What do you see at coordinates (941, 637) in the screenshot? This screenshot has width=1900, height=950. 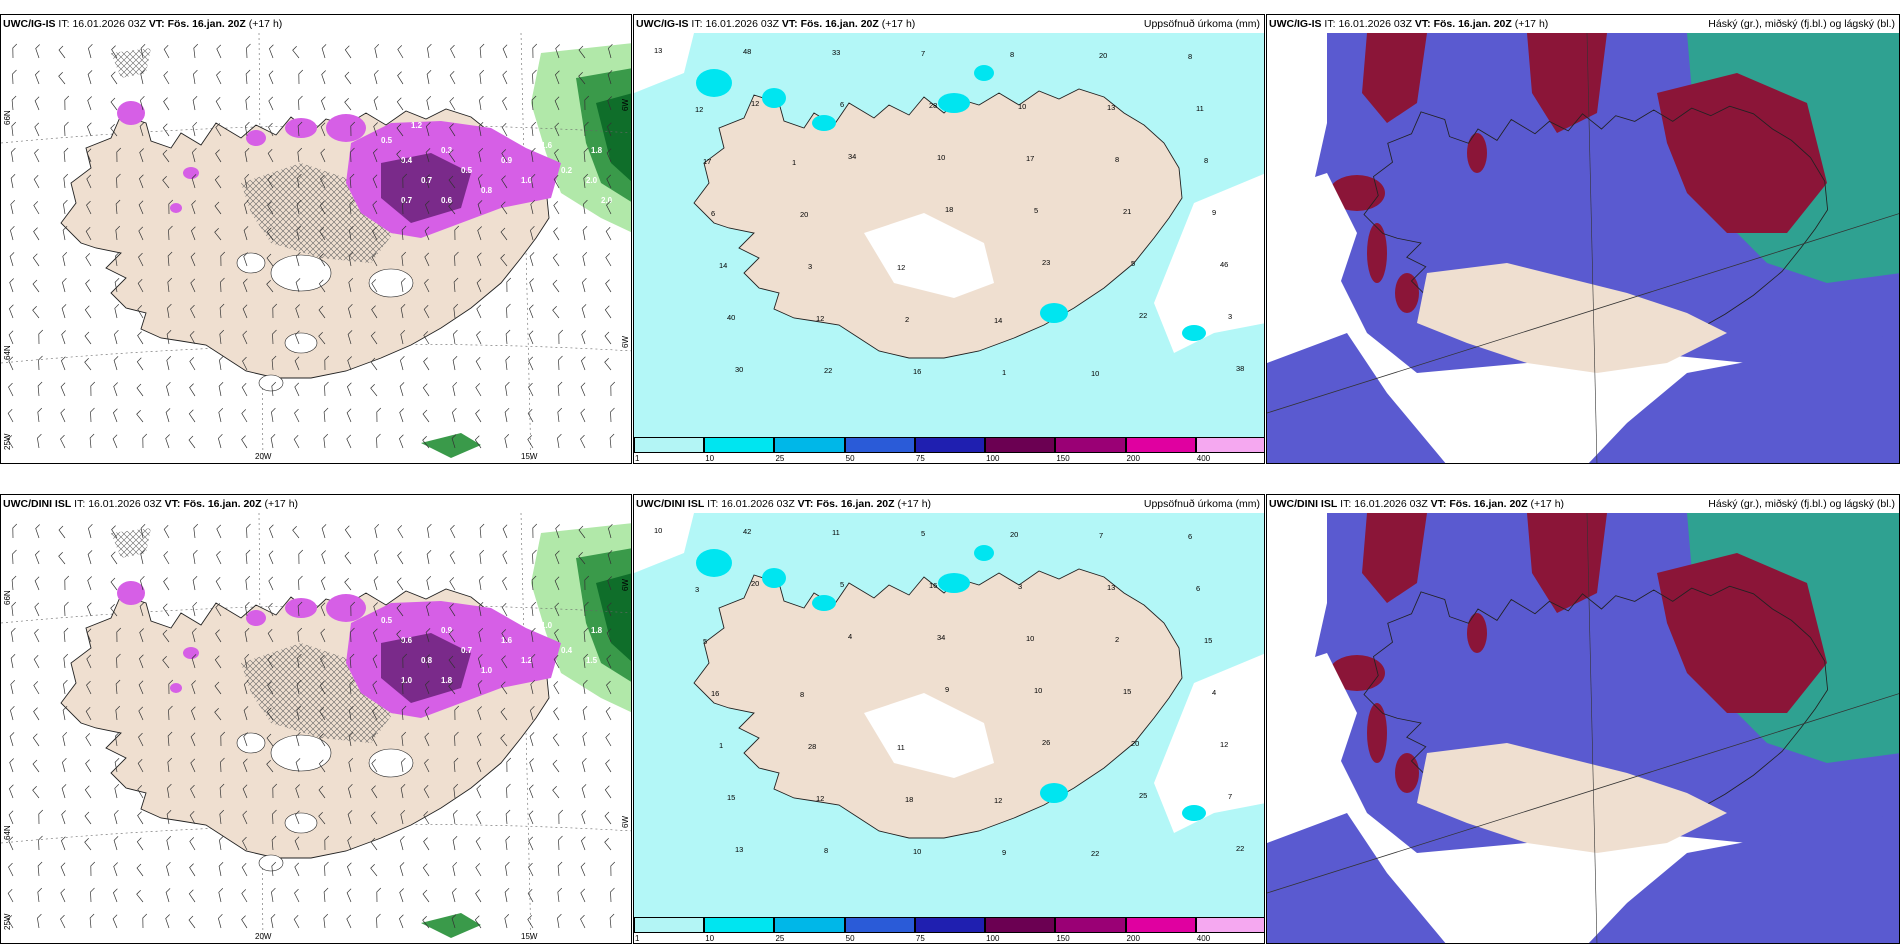 I see `precip-value-label: 34` at bounding box center [941, 637].